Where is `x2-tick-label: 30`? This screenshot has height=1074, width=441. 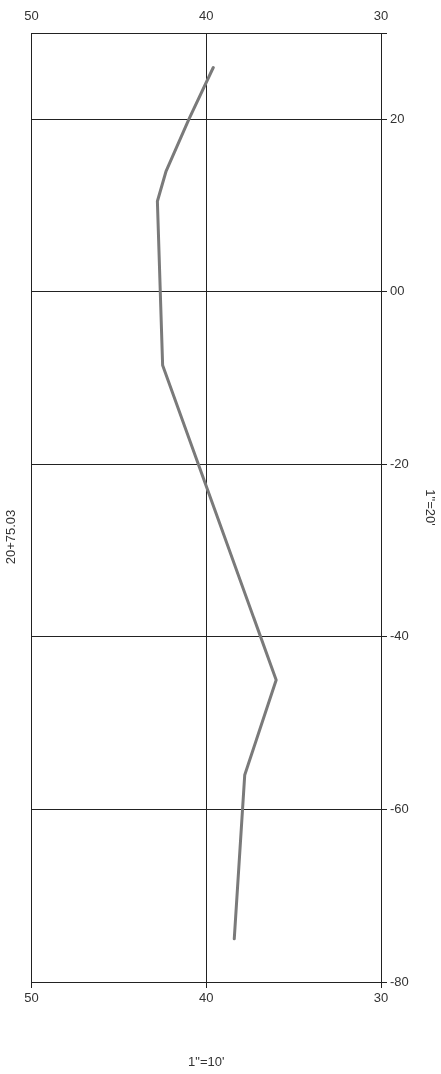 x2-tick-label: 30 is located at coordinates (381, 15).